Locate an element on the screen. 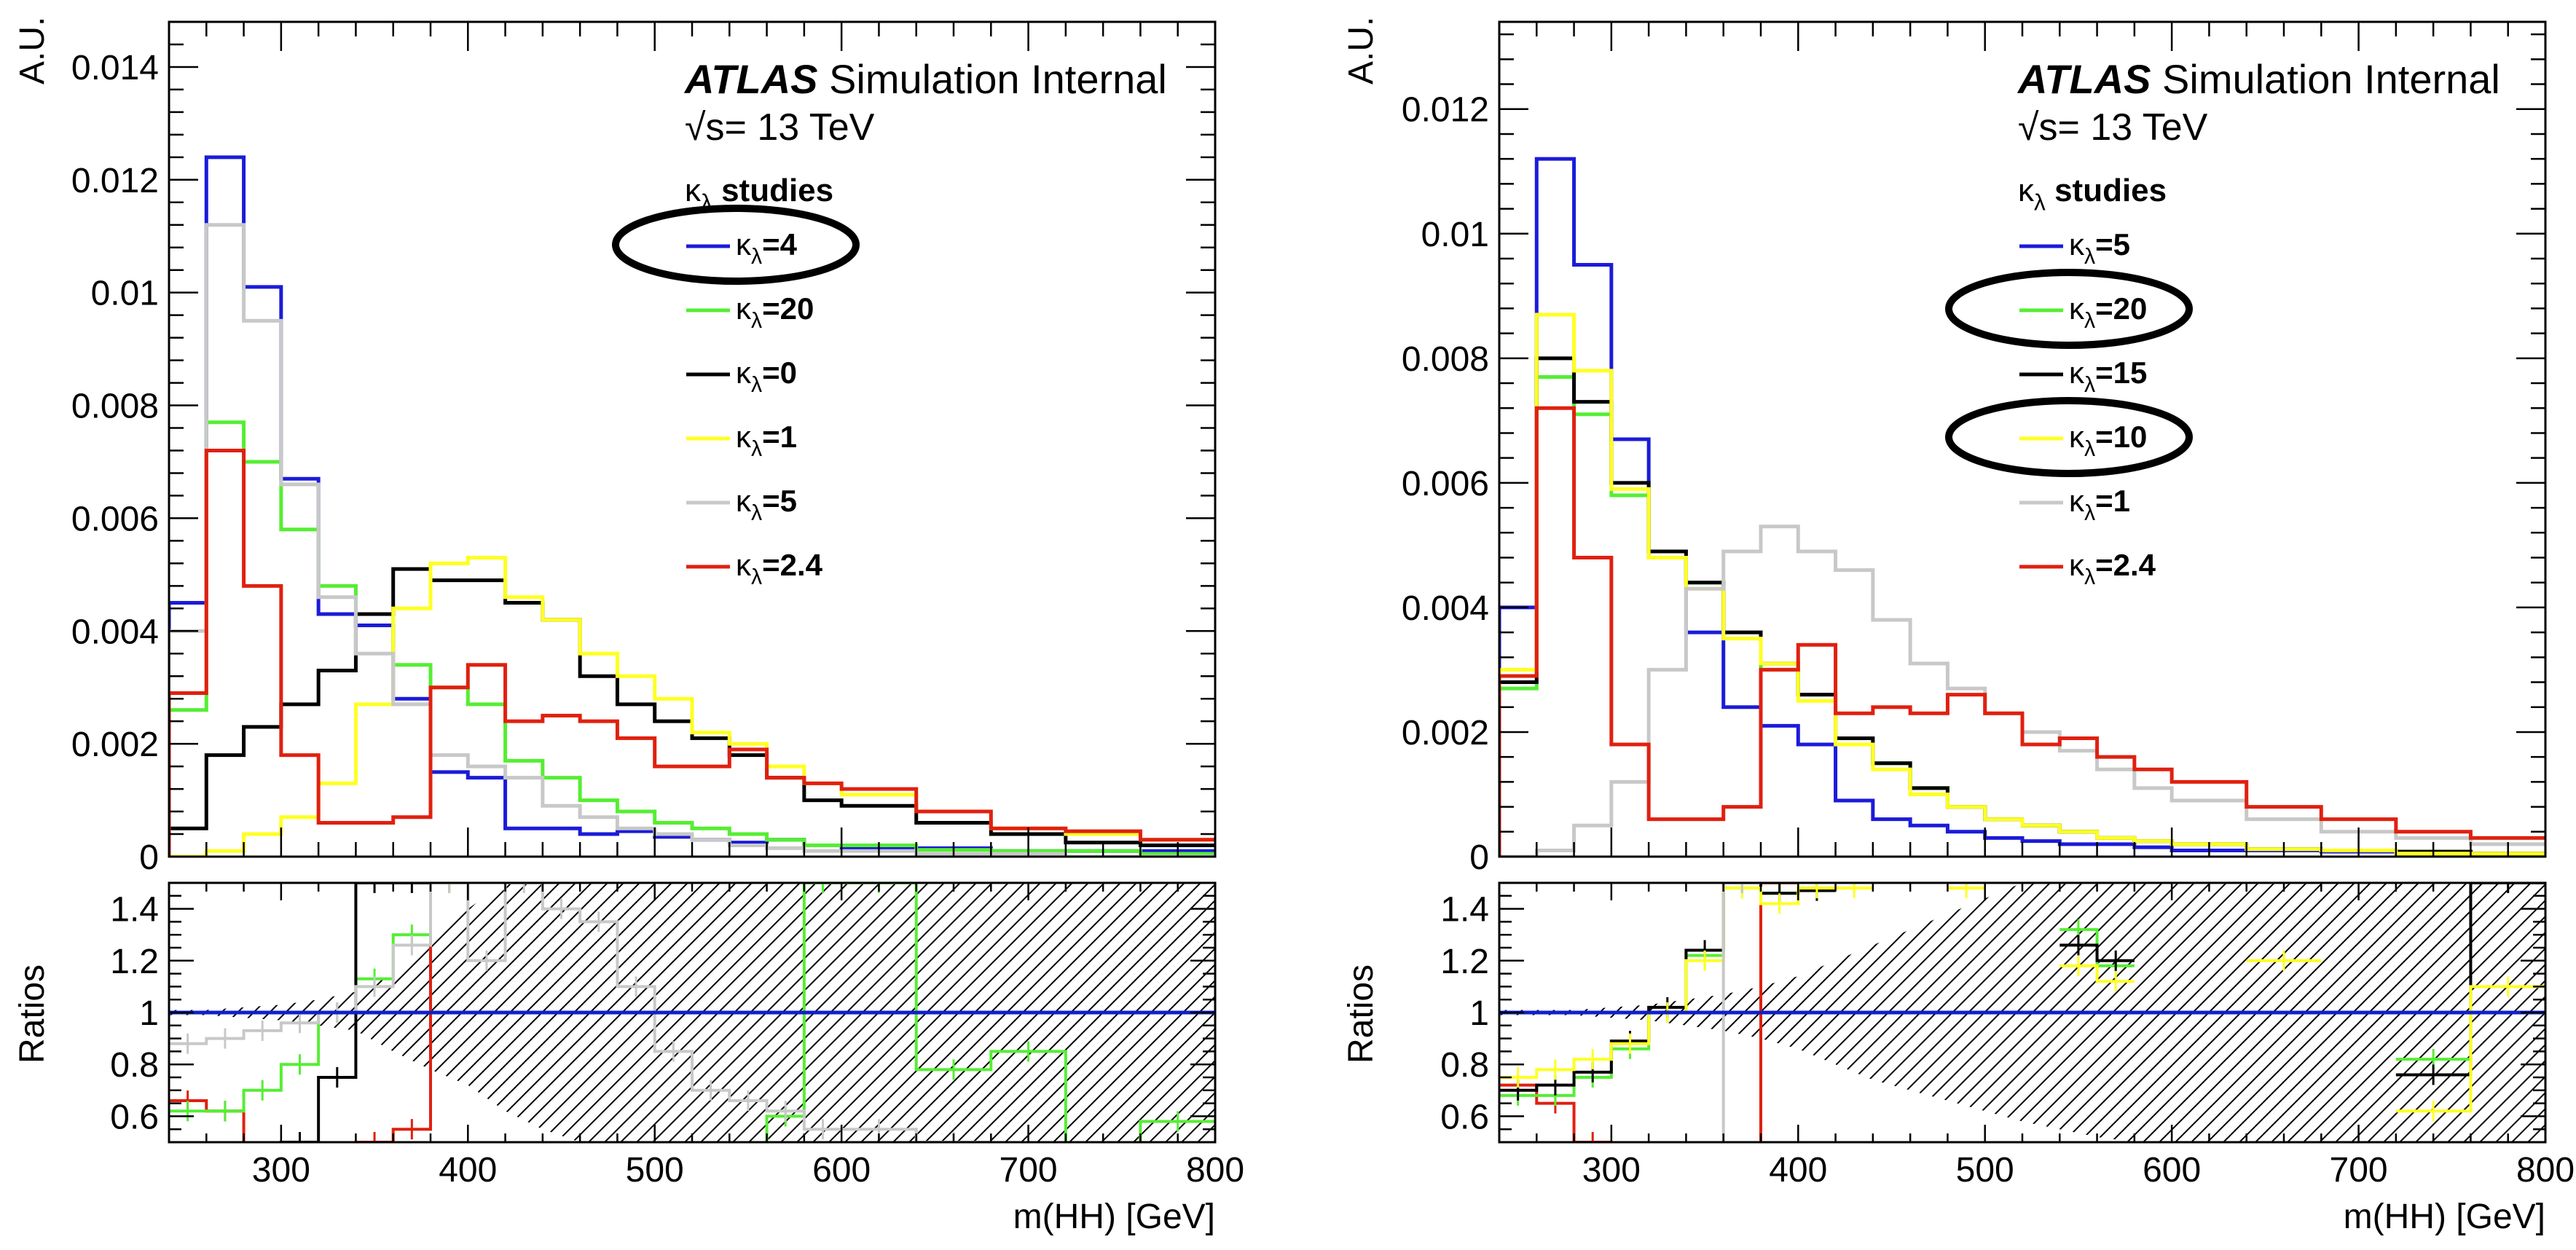 This screenshot has height=1250, width=2576. series-gray-histogram is located at coordinates (2022, 690).